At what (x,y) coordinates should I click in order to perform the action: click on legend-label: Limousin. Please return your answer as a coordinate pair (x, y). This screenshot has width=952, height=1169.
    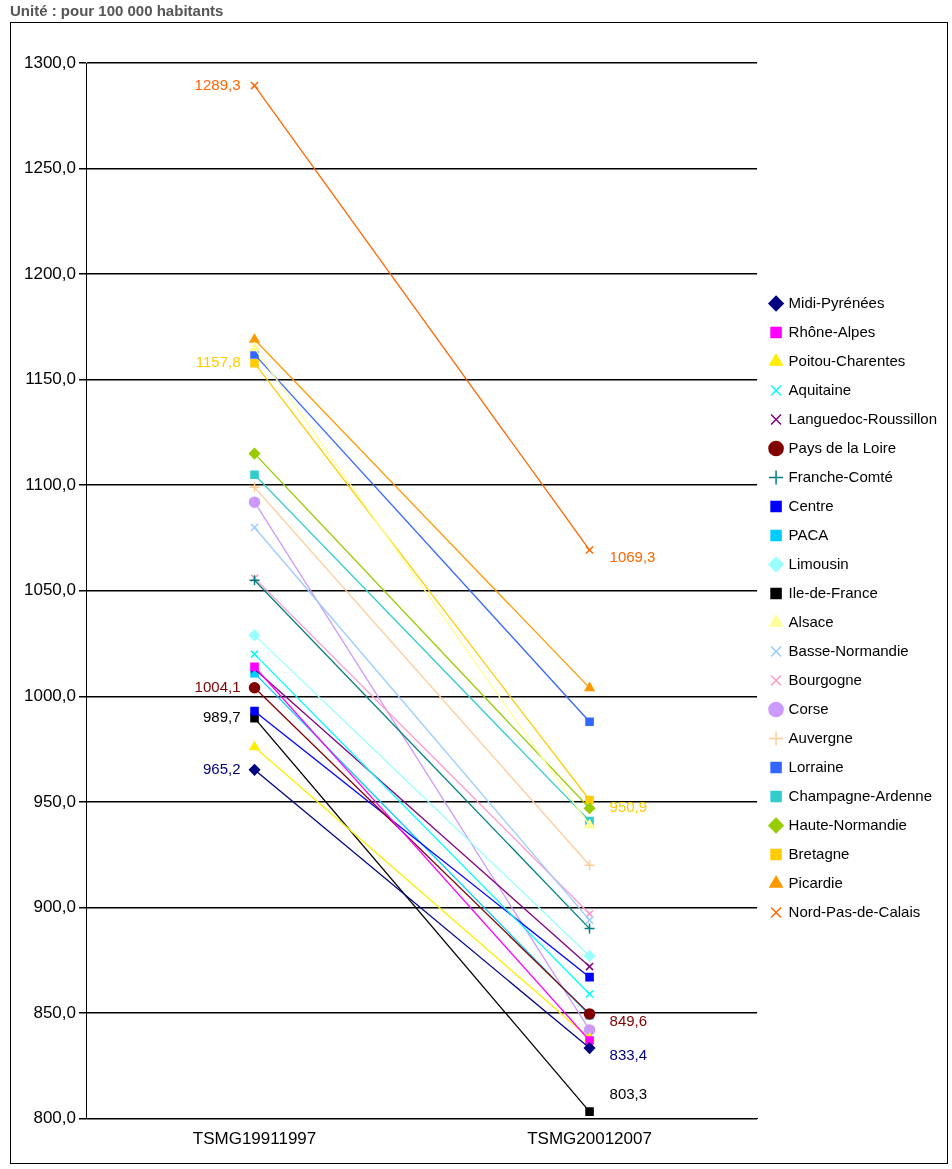
    Looking at the image, I should click on (818, 563).